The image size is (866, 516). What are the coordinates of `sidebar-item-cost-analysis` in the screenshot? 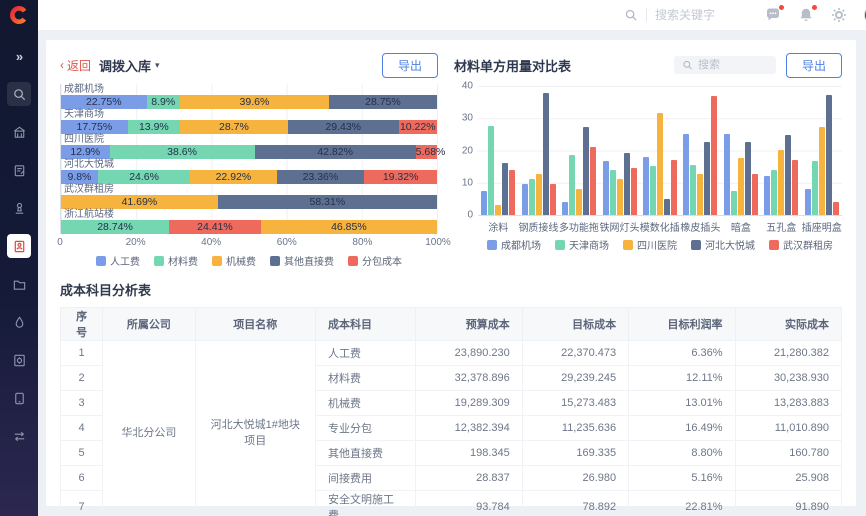 It's located at (19, 246).